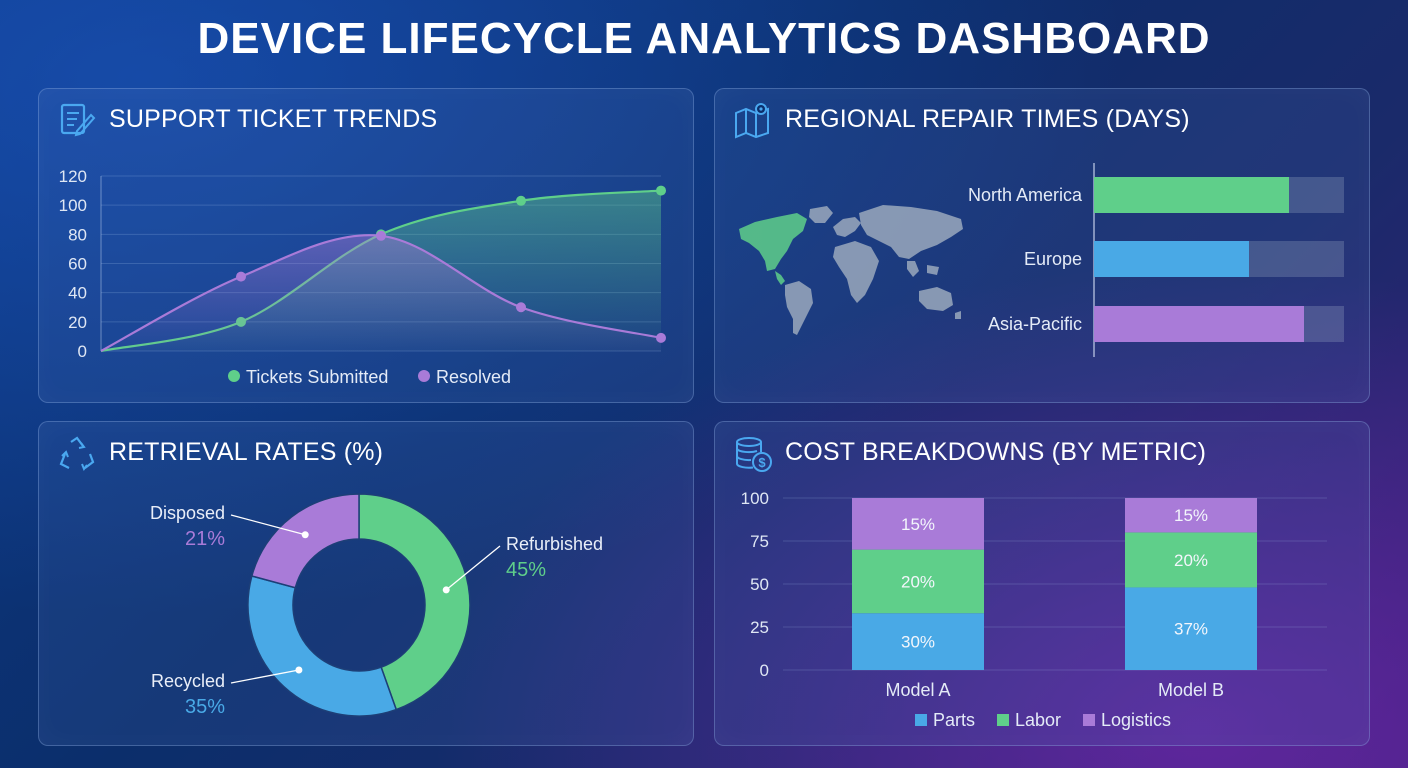 The image size is (1408, 768). I want to click on slice-label: Recycled, so click(188, 681).